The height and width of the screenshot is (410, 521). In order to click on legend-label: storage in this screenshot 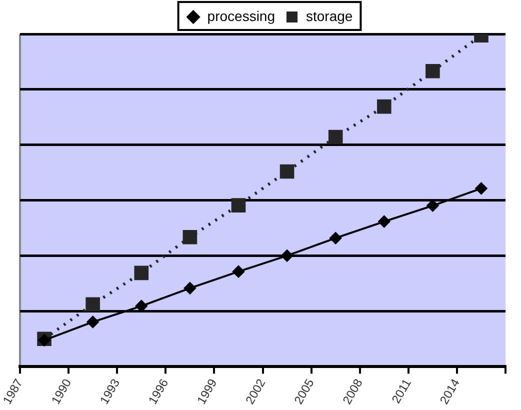, I will do `click(329, 16)`.